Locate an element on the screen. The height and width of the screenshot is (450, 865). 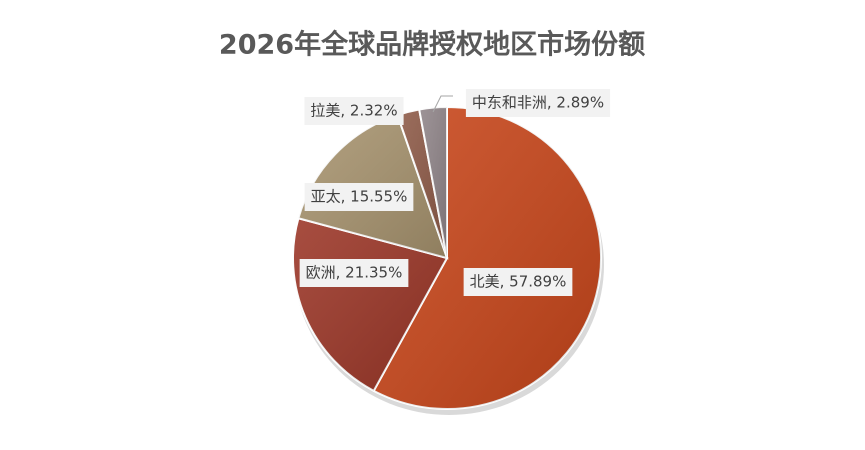
data-label: 亚太, 15.55% is located at coordinates (359, 197).